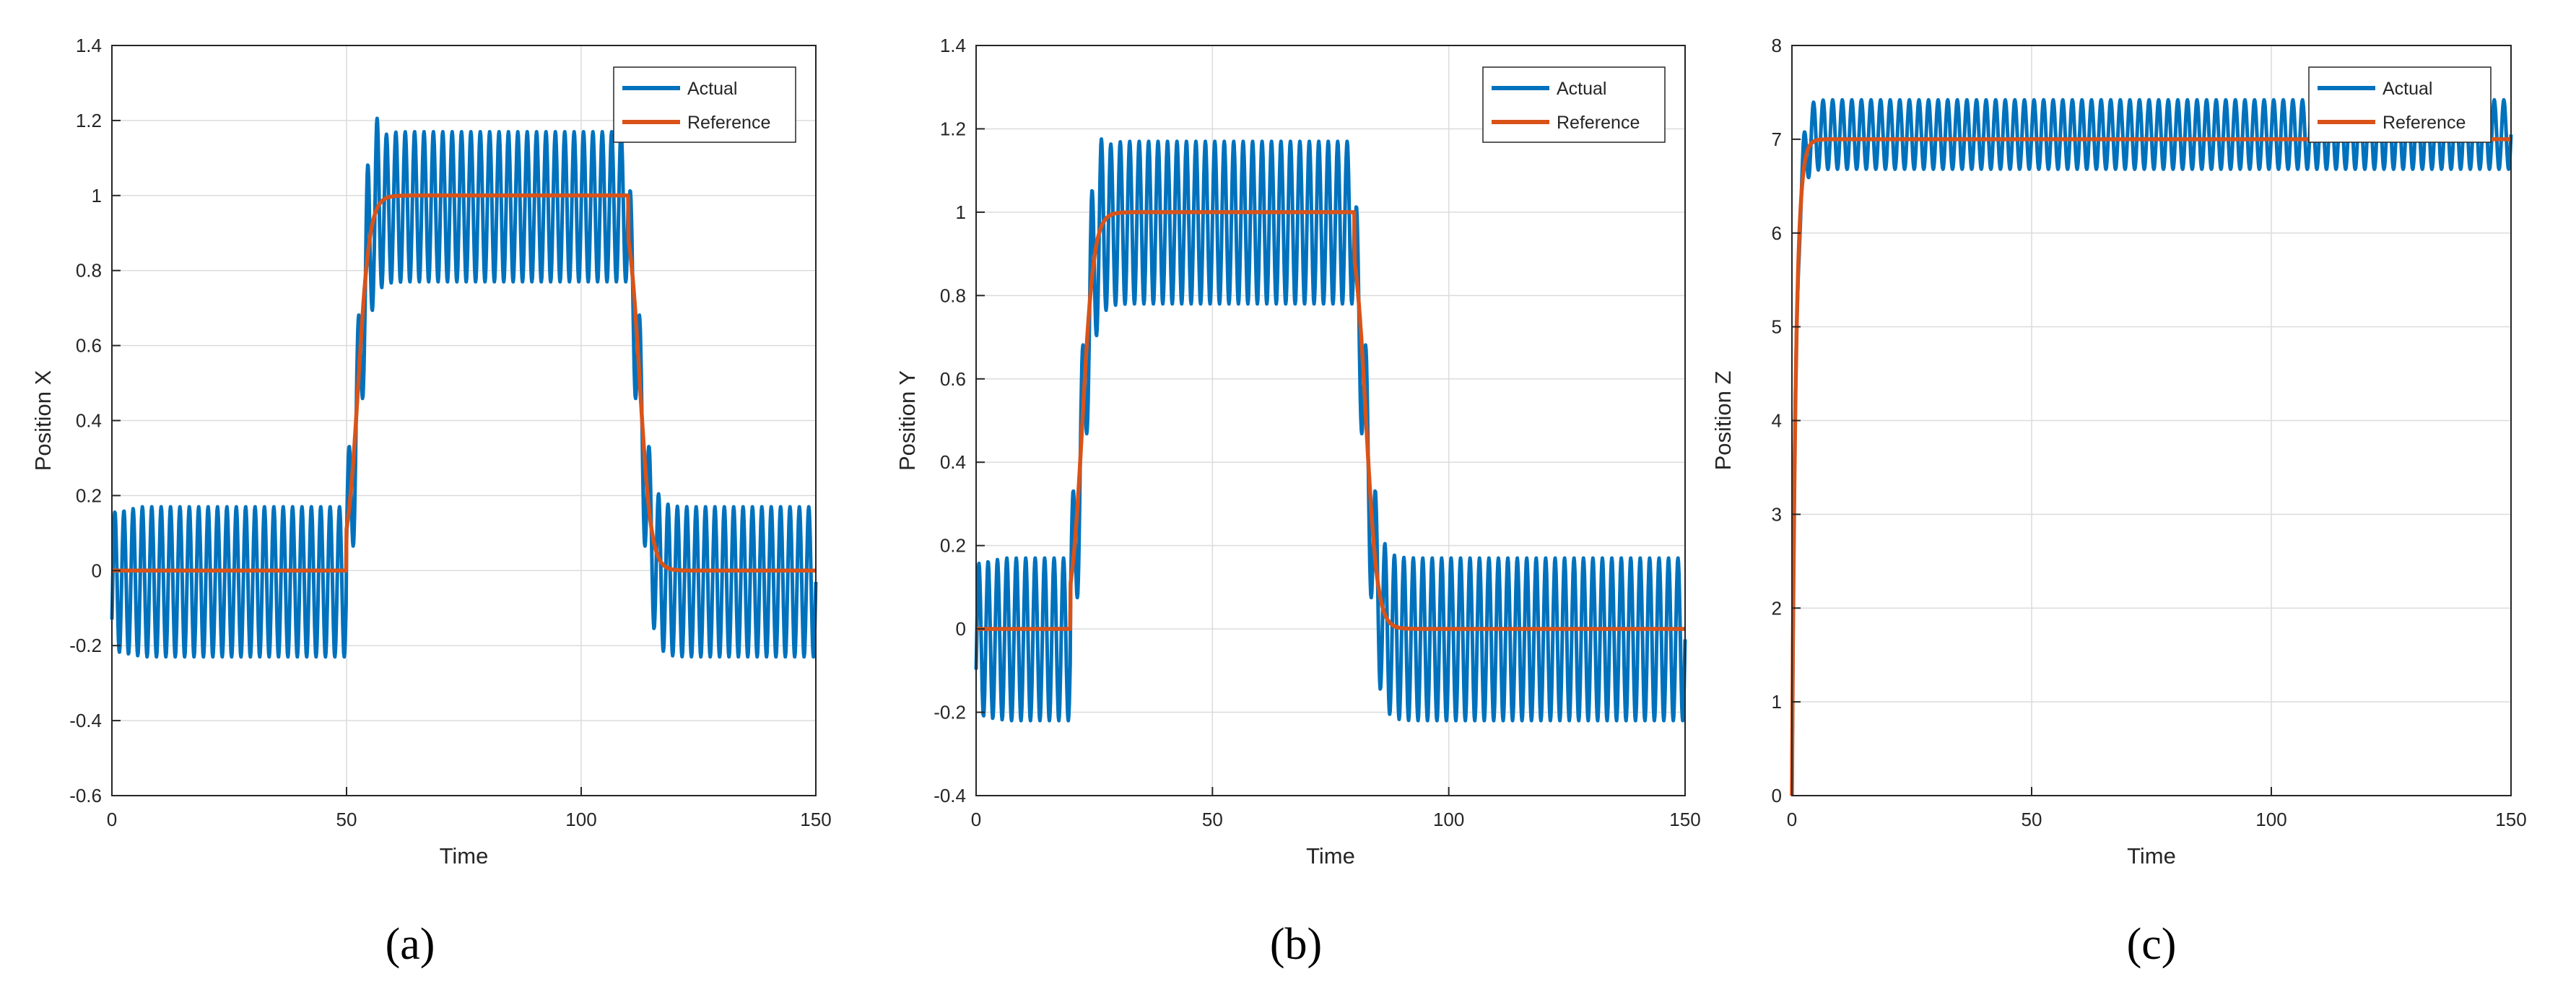 The image size is (2576, 992). I want to click on y-axis-label: Position Y, so click(907, 420).